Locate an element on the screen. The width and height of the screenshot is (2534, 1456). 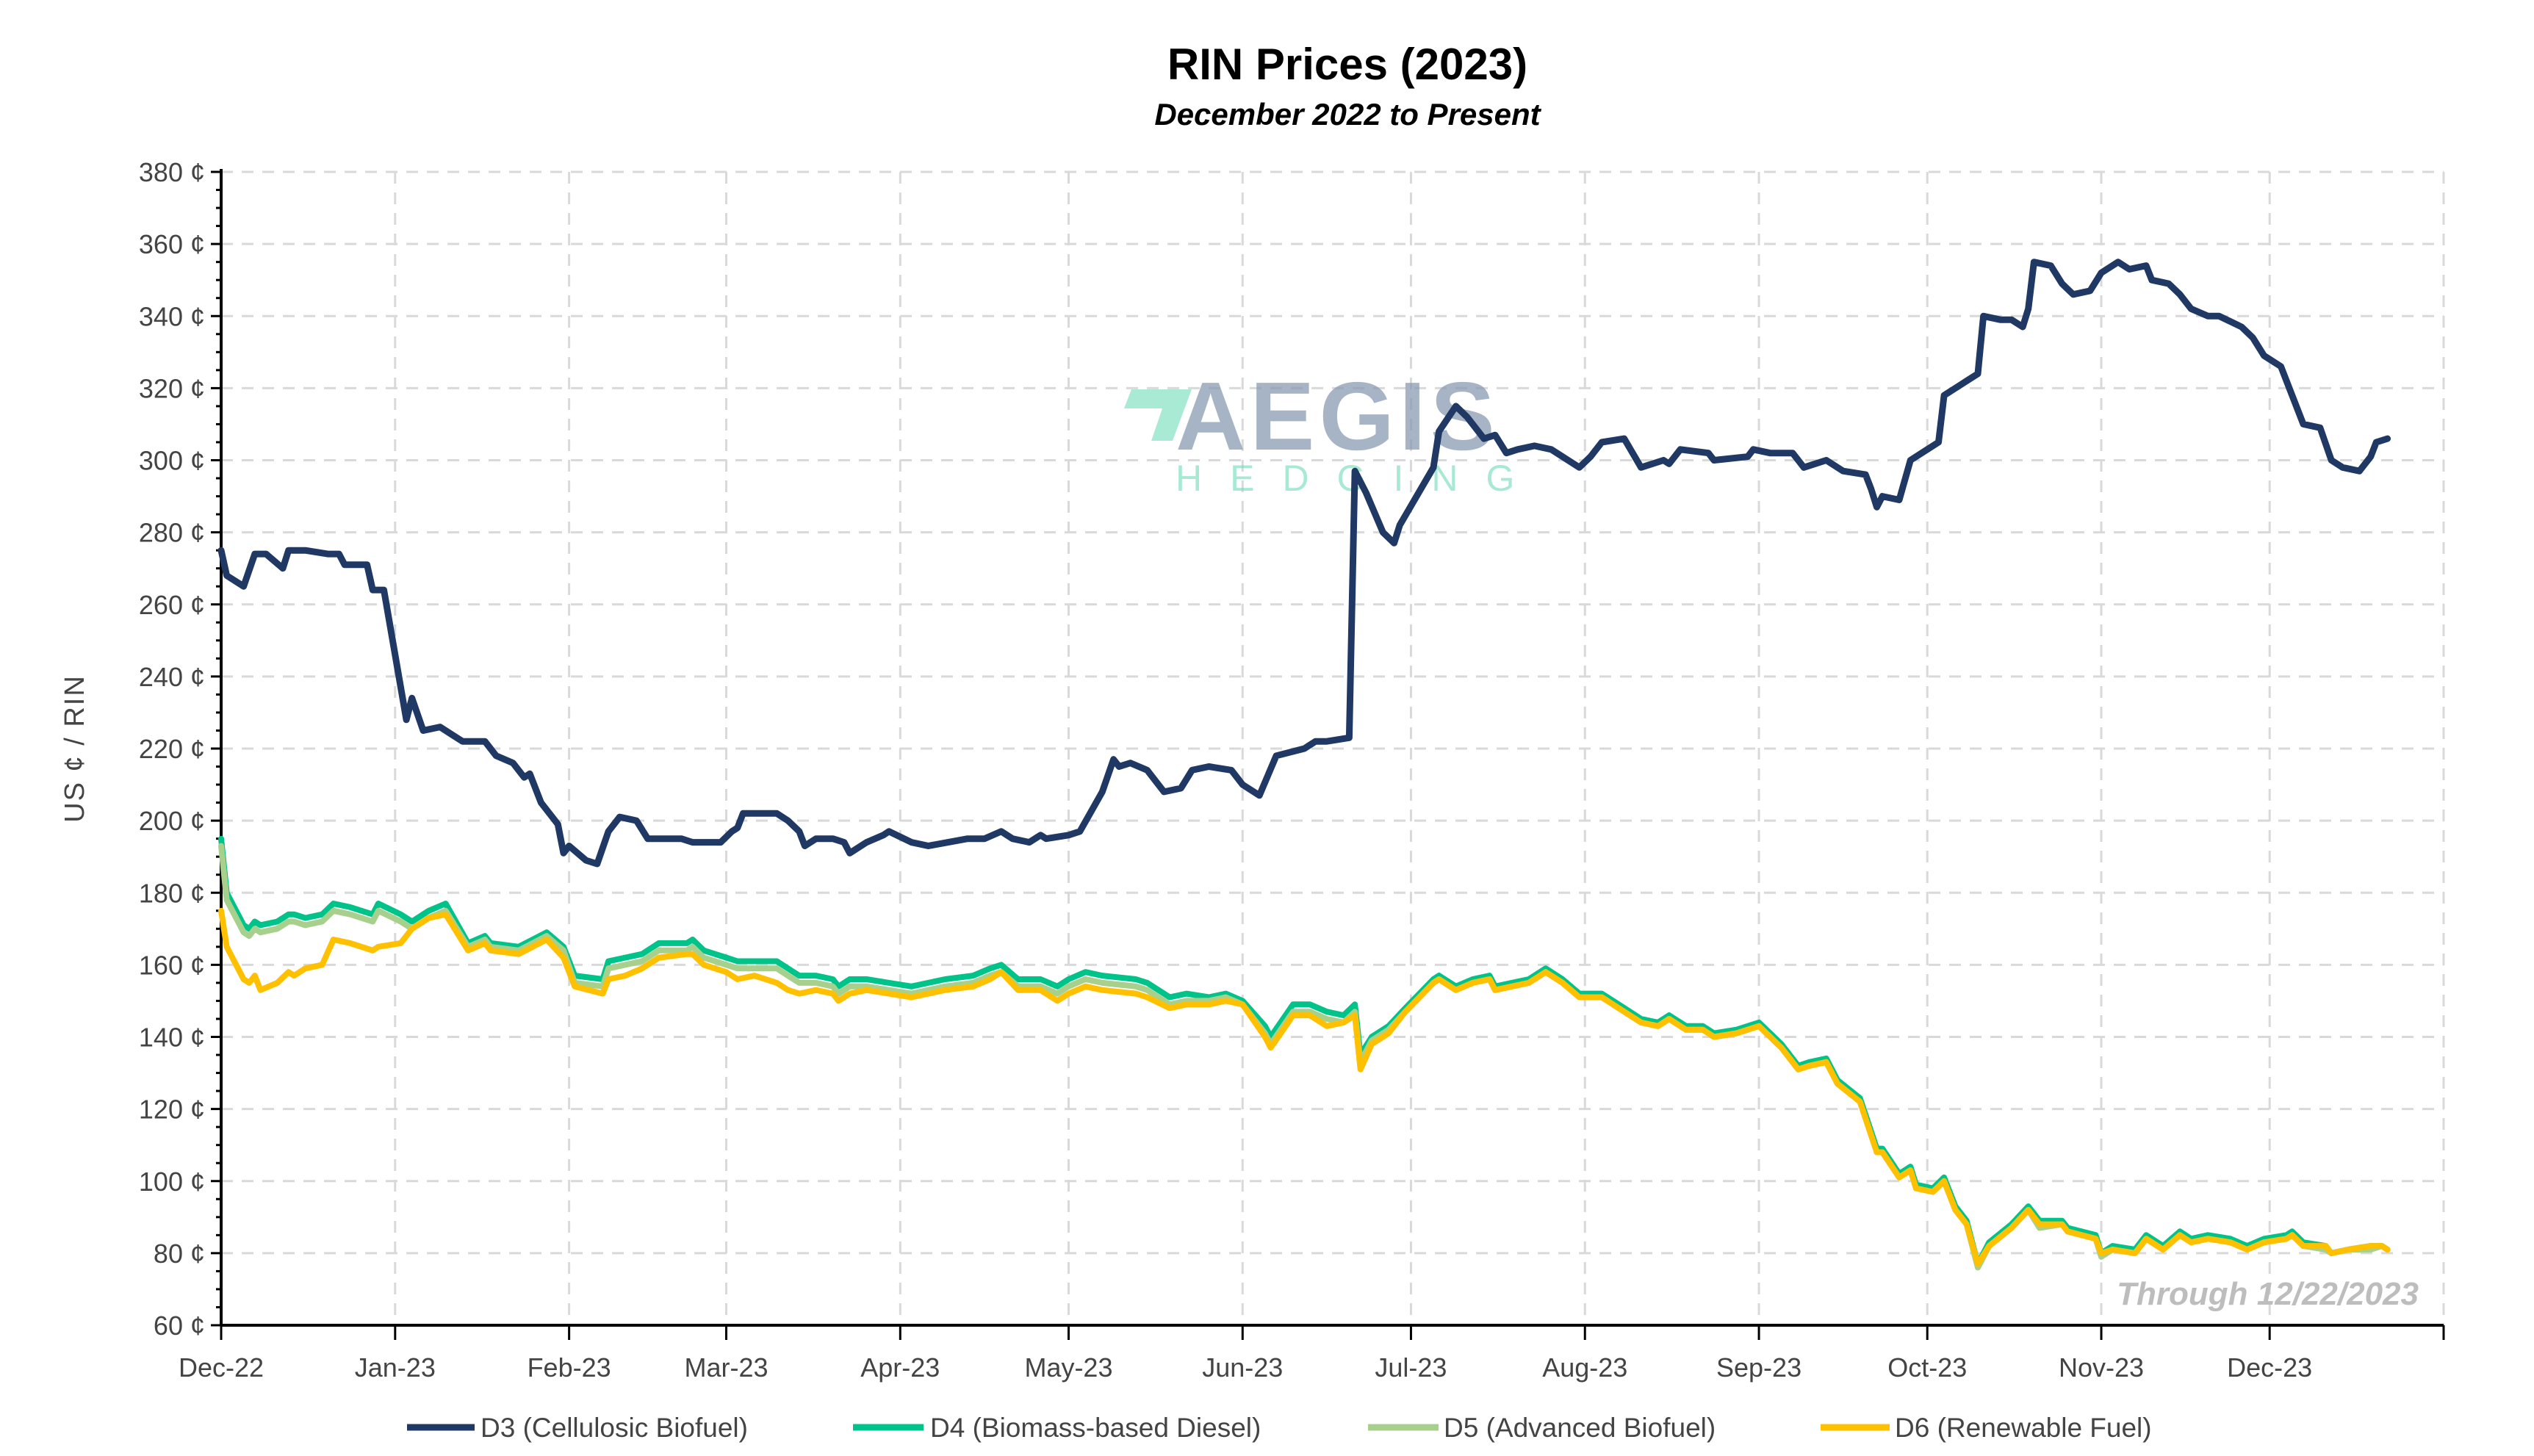
y-tick-label: 200 ¢ is located at coordinates (172, 821).